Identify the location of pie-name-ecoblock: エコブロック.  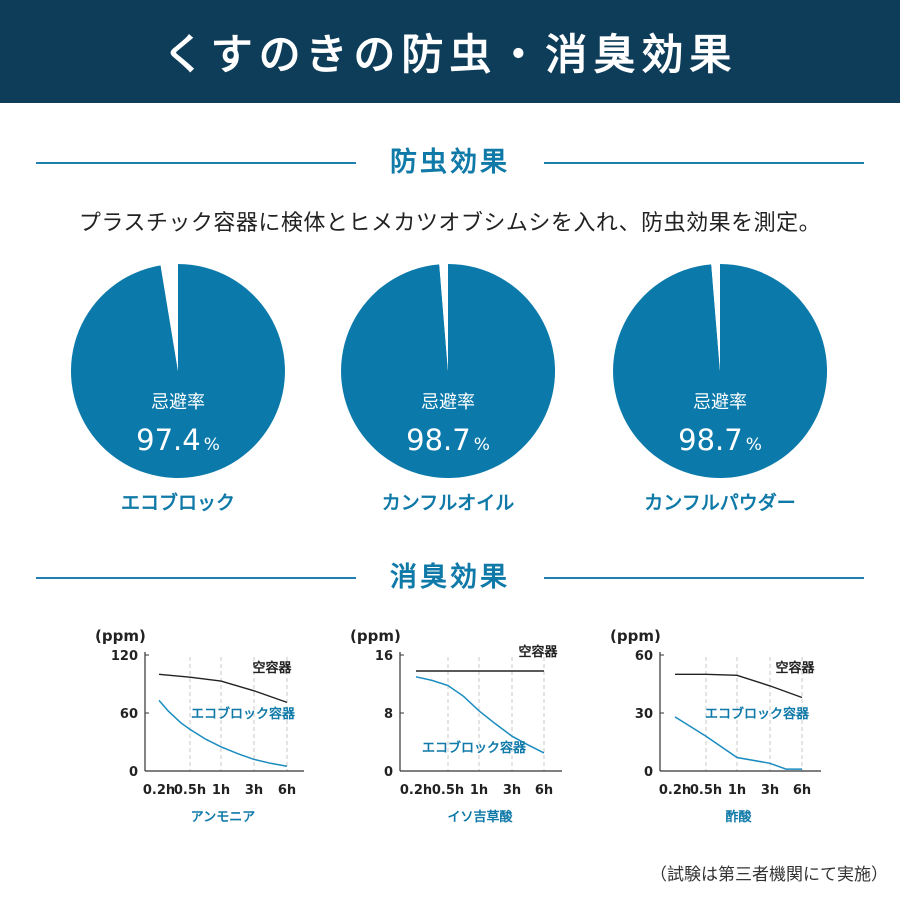
(177, 503).